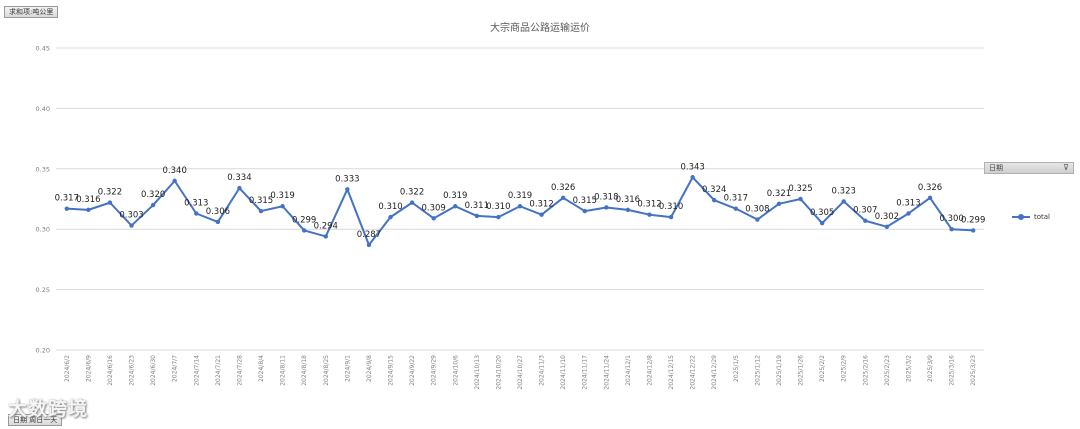 The width and height of the screenshot is (1080, 429). Describe the element at coordinates (606, 372) in the screenshot. I see `x-tick-label: 2024/11/24` at that location.